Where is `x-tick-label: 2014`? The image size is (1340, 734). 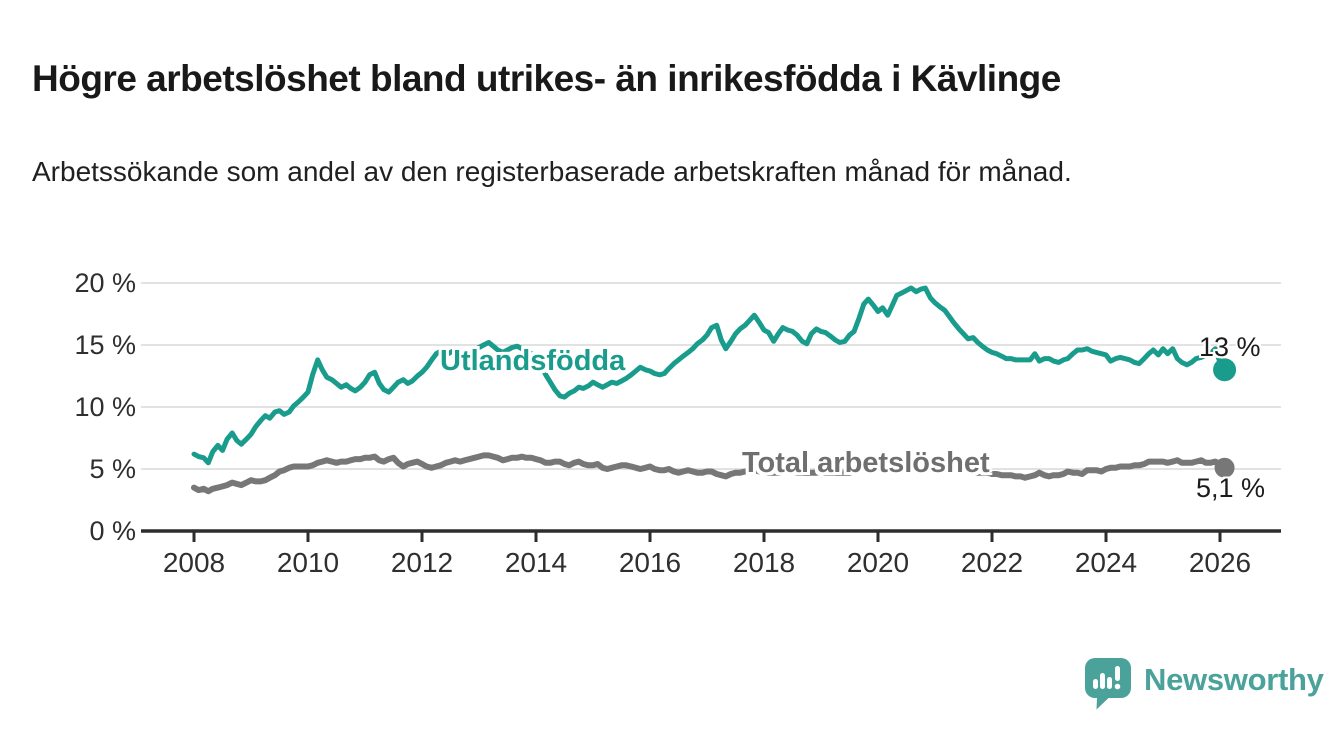
x-tick-label: 2014 is located at coordinates (536, 562).